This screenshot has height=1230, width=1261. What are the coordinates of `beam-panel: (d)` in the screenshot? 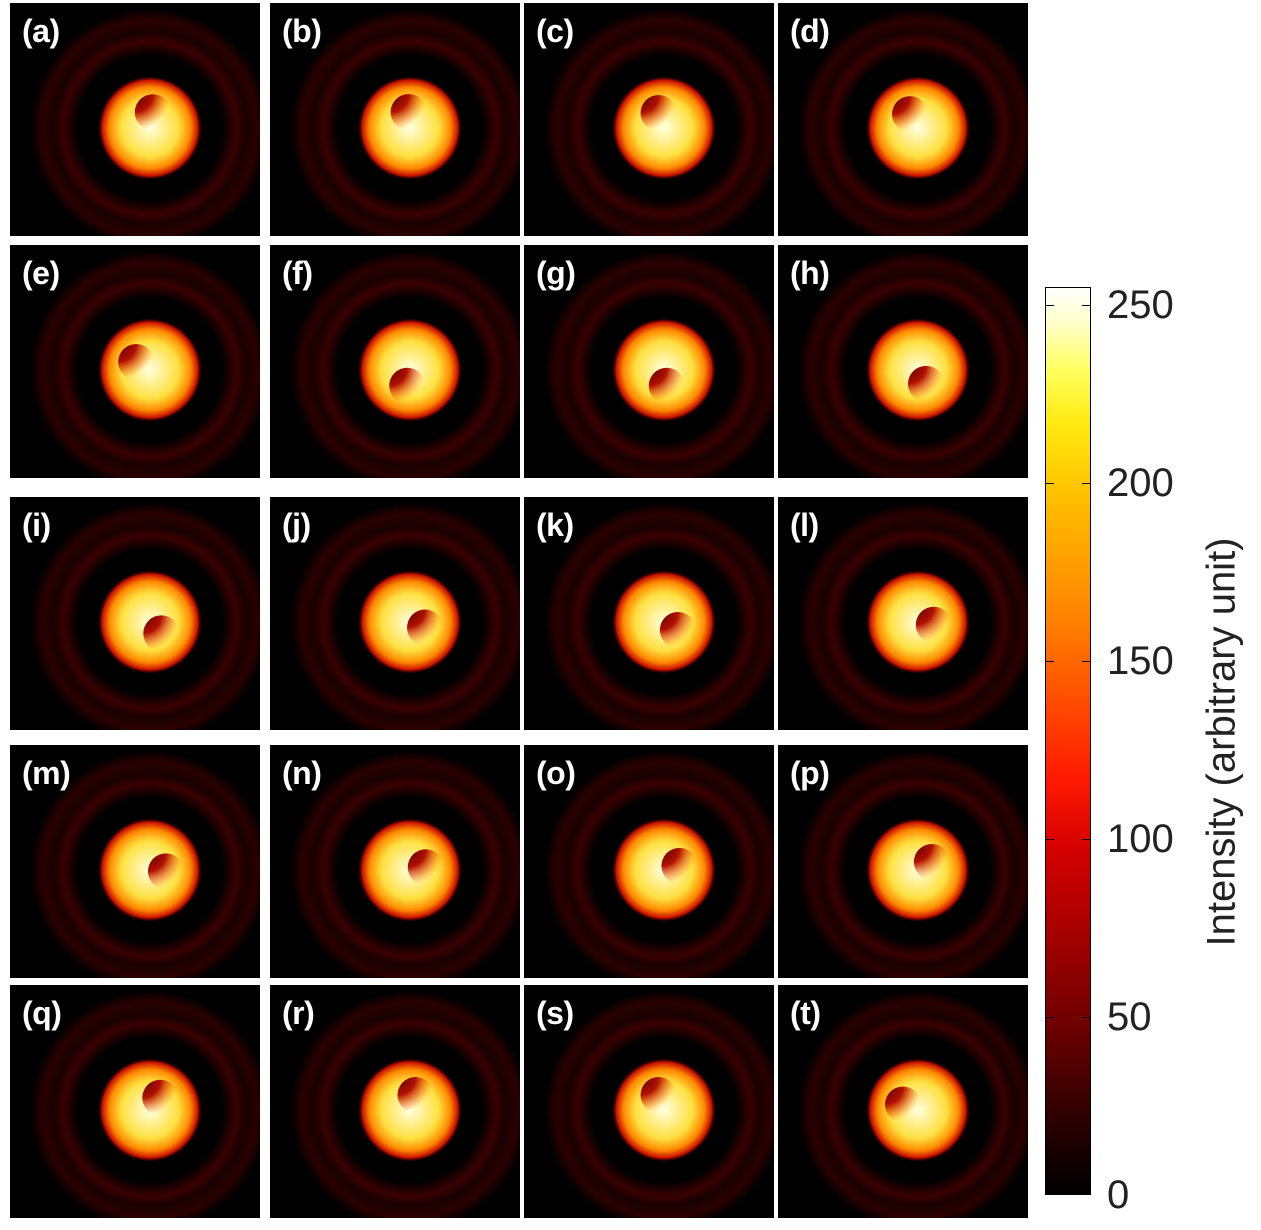 It's located at (903, 119).